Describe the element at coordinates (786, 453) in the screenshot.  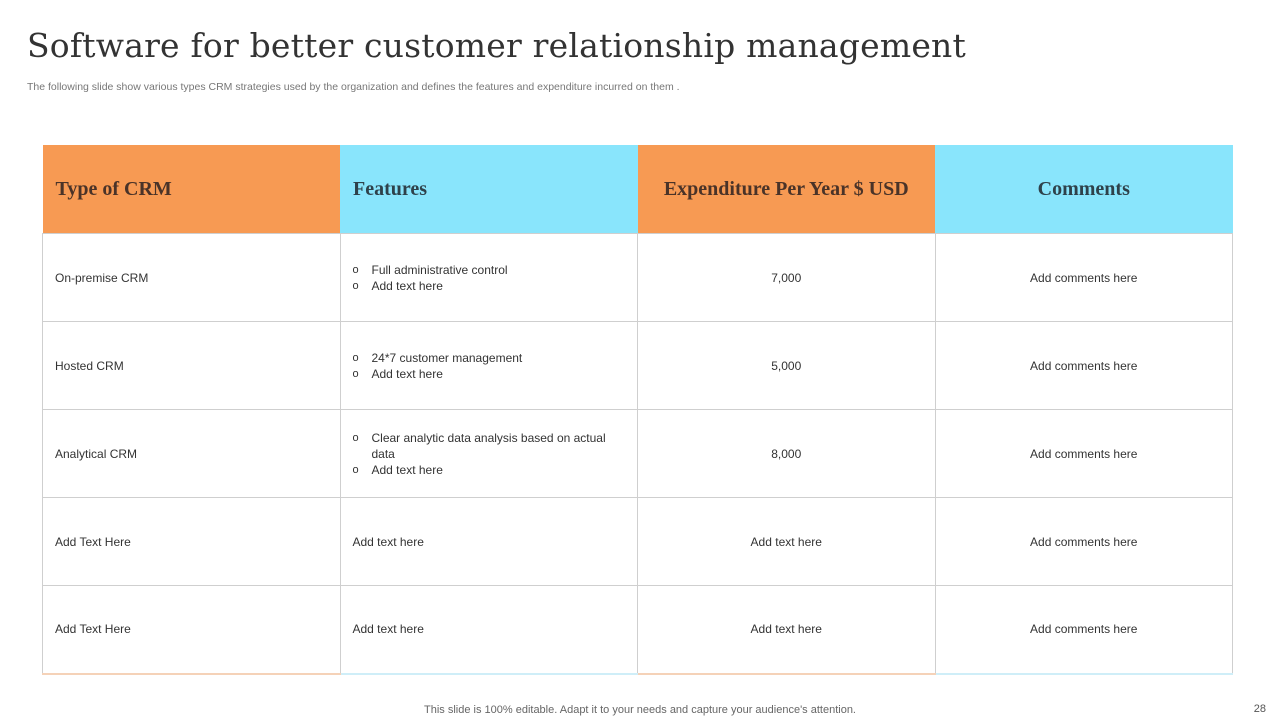
I see `cell-expenditure: 8,000` at that location.